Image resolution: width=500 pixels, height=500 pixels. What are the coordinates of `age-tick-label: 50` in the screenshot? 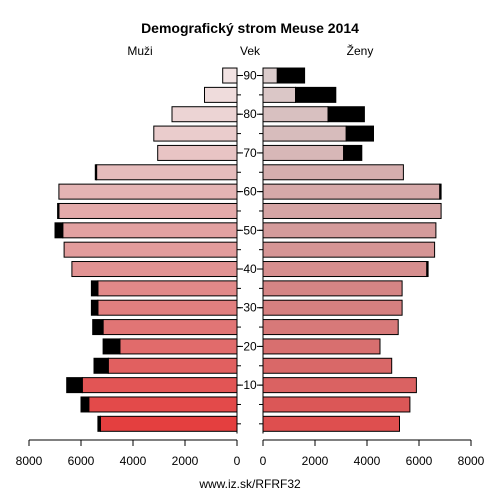 It's located at (250, 230).